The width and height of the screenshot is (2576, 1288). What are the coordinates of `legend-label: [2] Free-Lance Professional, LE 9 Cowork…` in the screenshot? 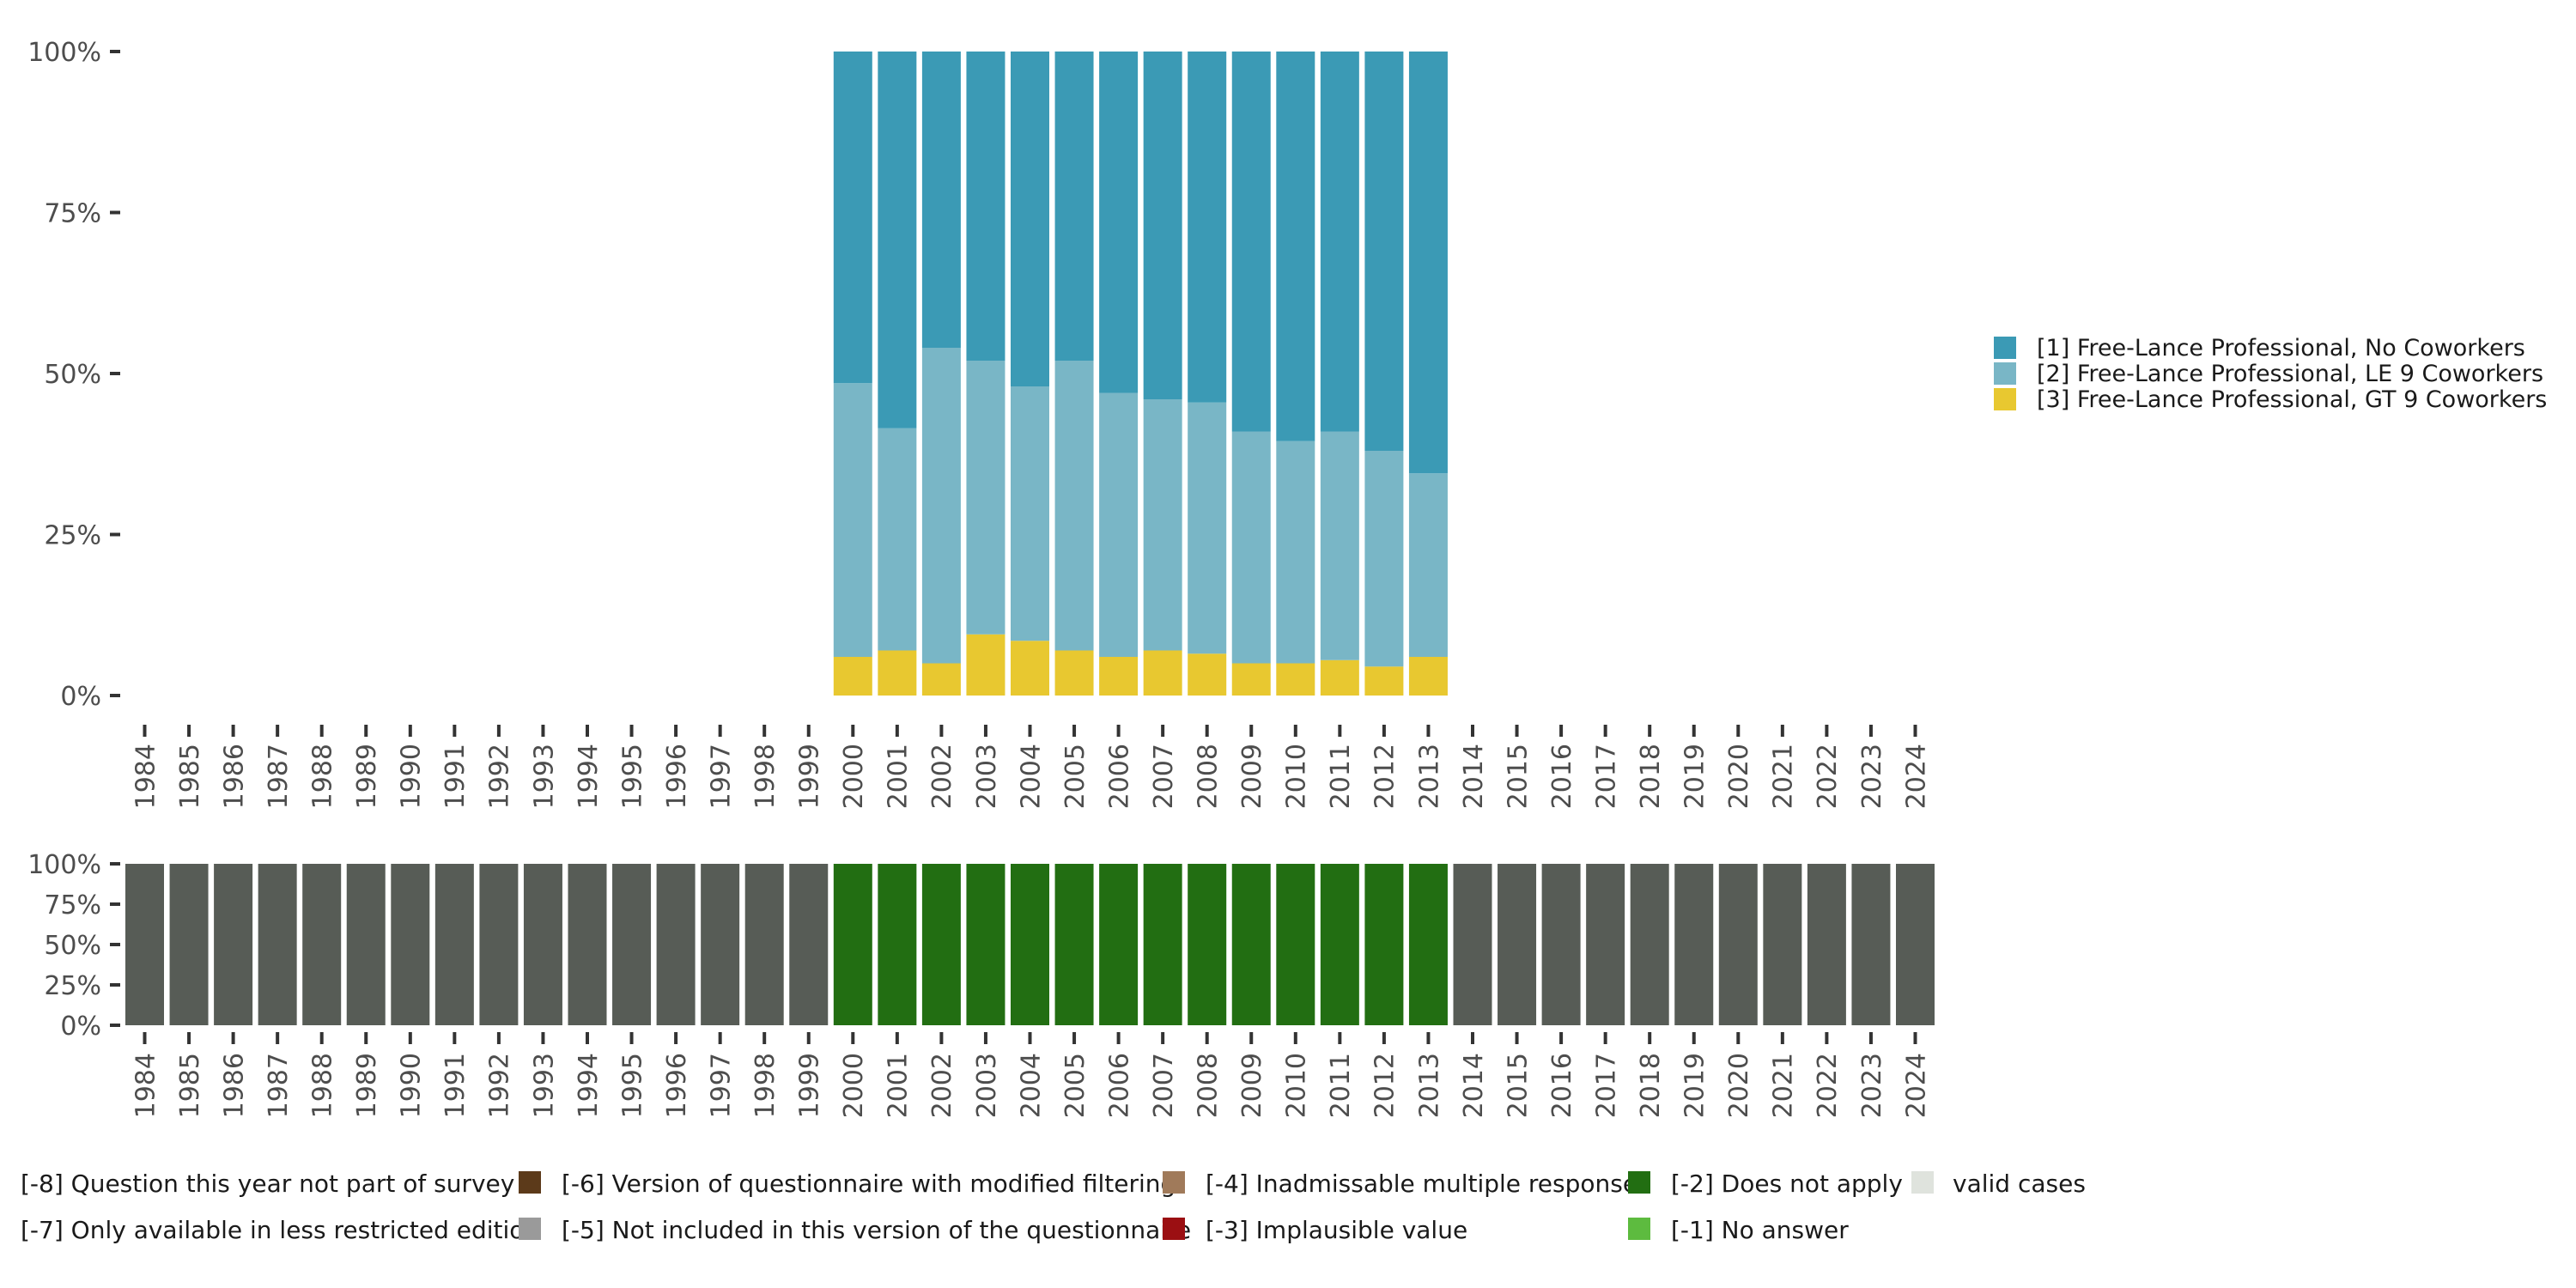 It's located at (2290, 374).